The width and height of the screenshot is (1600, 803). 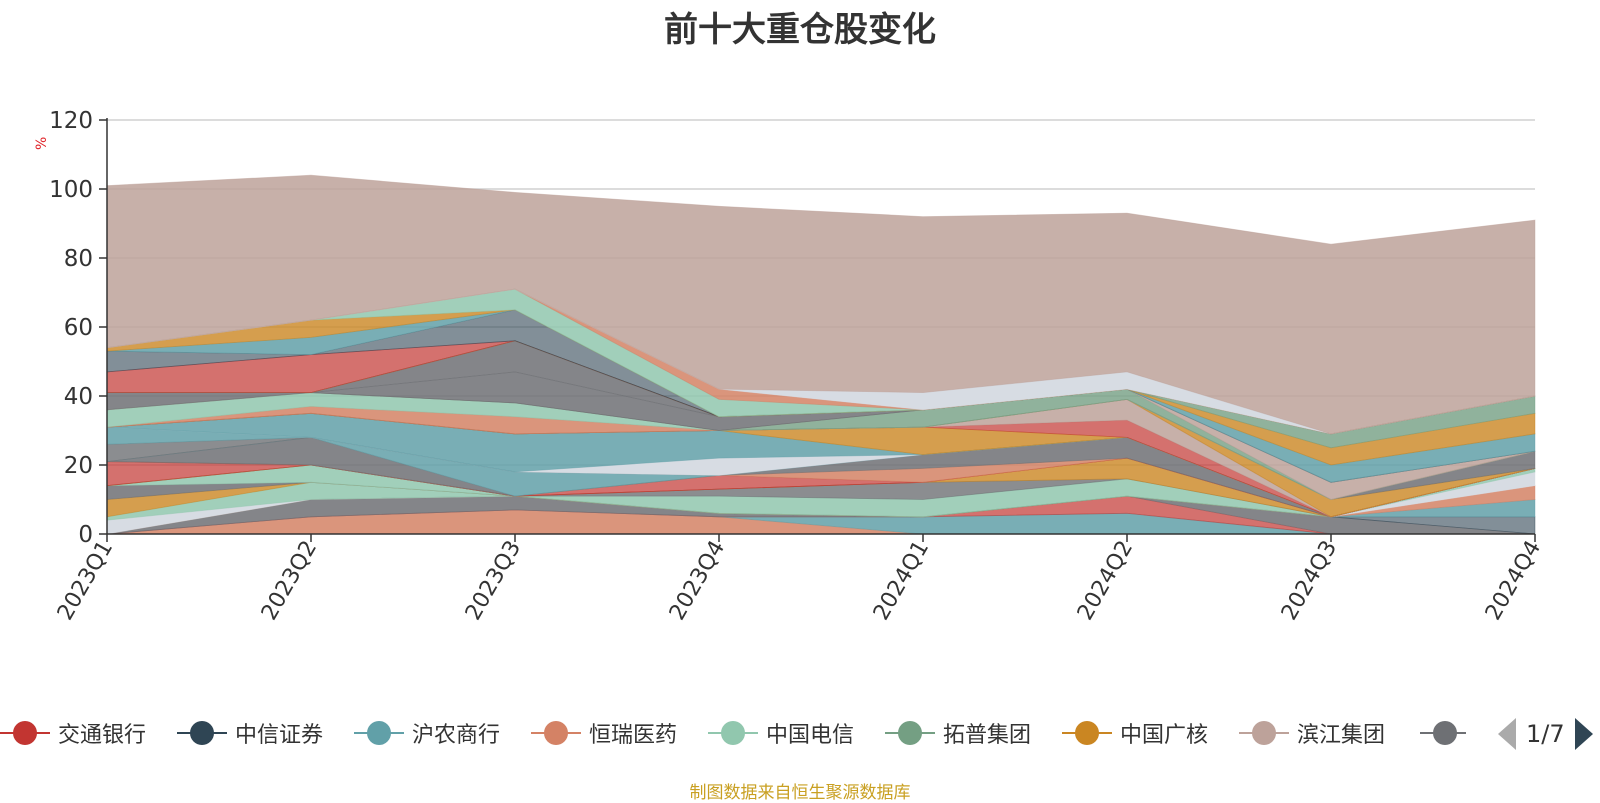 I want to click on legend-label: 滨江集团, so click(x=1341, y=735).